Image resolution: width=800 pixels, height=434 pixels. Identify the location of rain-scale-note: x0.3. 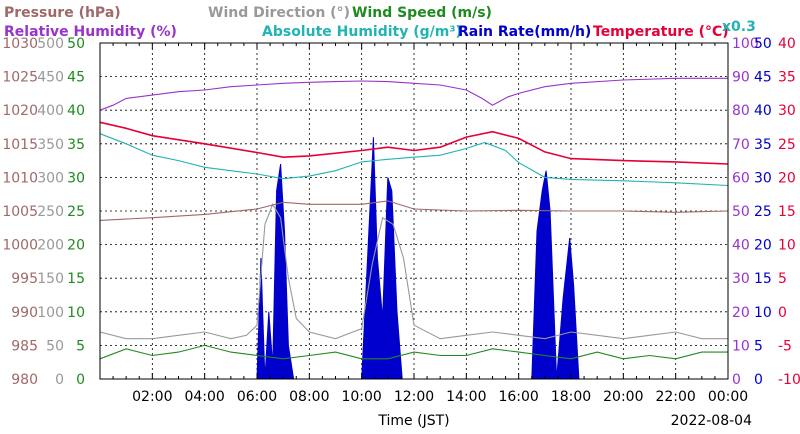
(739, 27).